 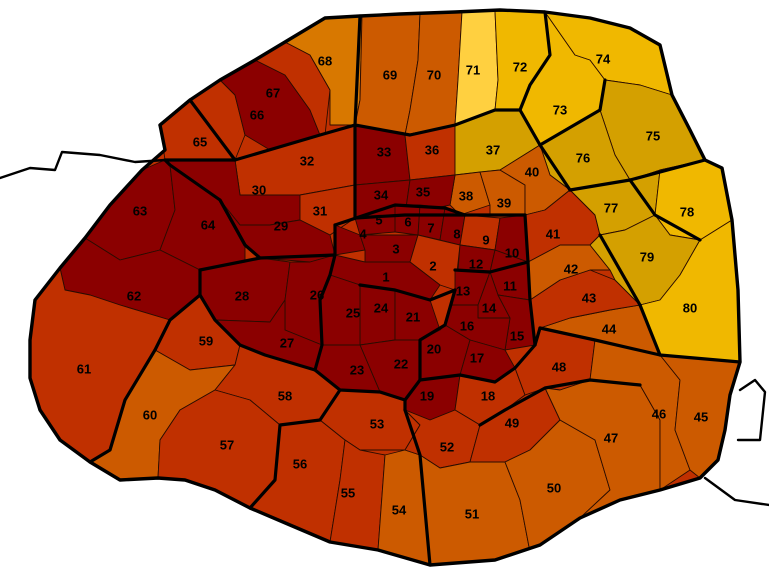 I want to click on district-label-41: 41, so click(x=553, y=233).